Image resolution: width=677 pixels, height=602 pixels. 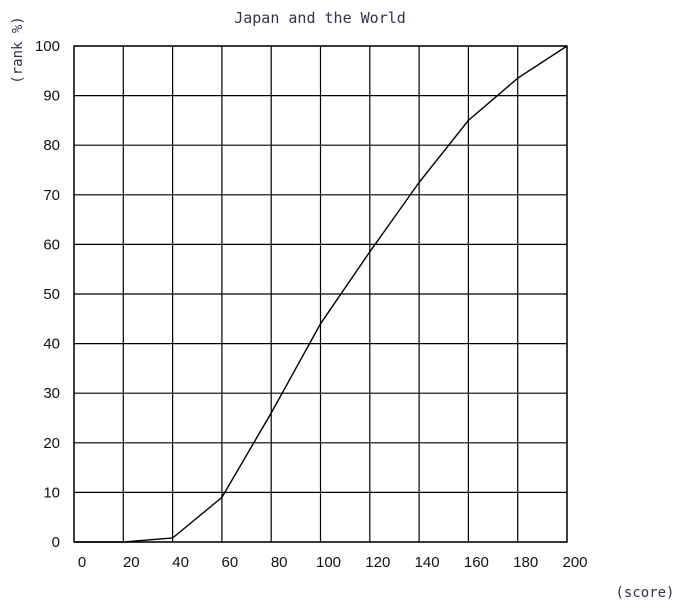 I want to click on x-tick-label: 160, so click(x=476, y=562).